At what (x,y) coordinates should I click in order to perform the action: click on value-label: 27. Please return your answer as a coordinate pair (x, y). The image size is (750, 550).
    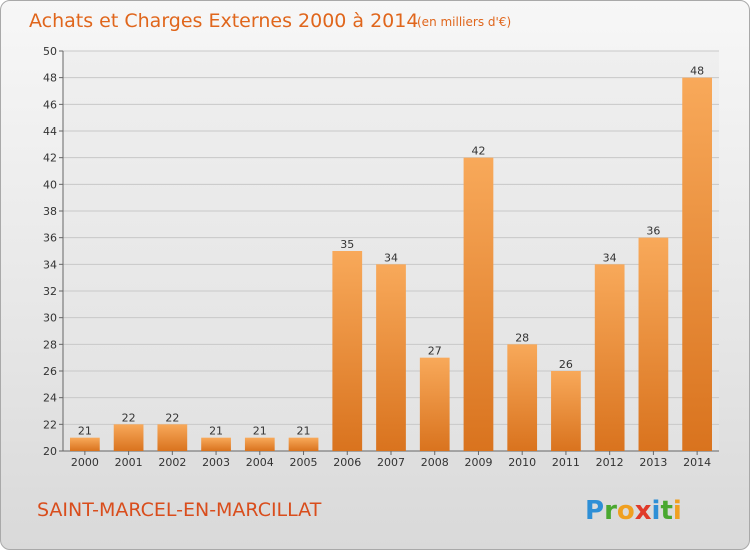
    Looking at the image, I should click on (435, 351).